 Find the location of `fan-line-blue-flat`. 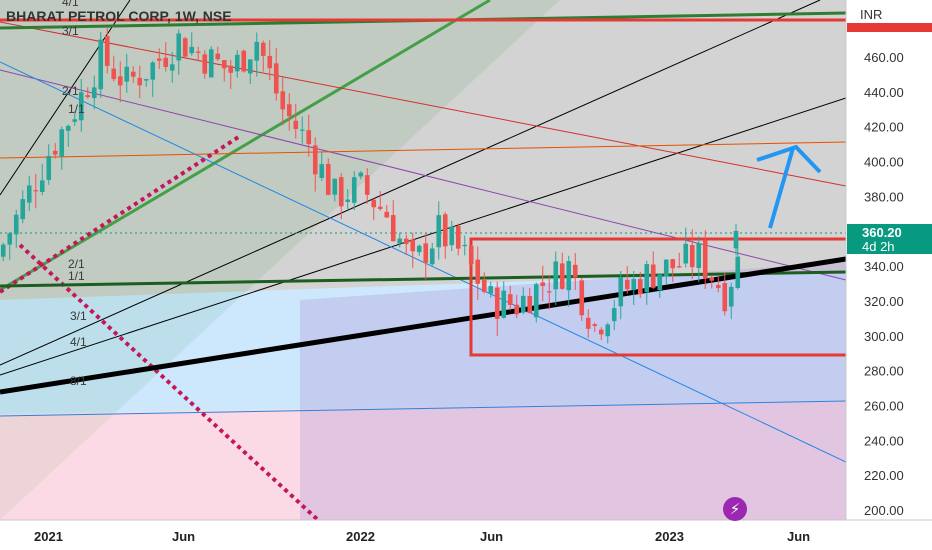

fan-line-blue-flat is located at coordinates (423, 408).